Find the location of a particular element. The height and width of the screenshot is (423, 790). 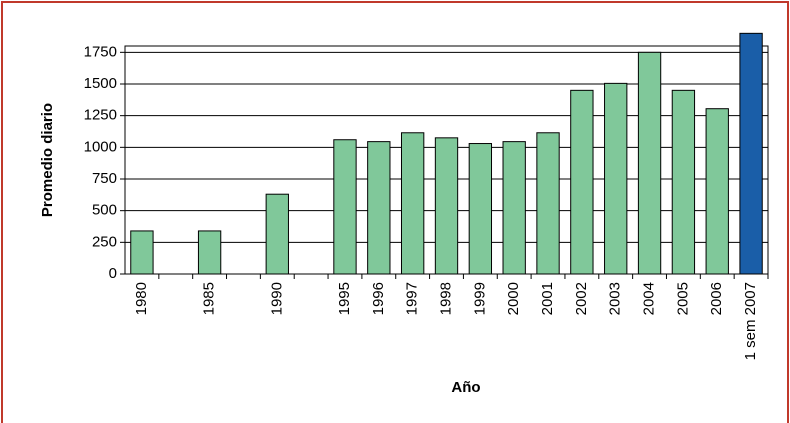

x-tick-label: 1985 is located at coordinates (209, 298).